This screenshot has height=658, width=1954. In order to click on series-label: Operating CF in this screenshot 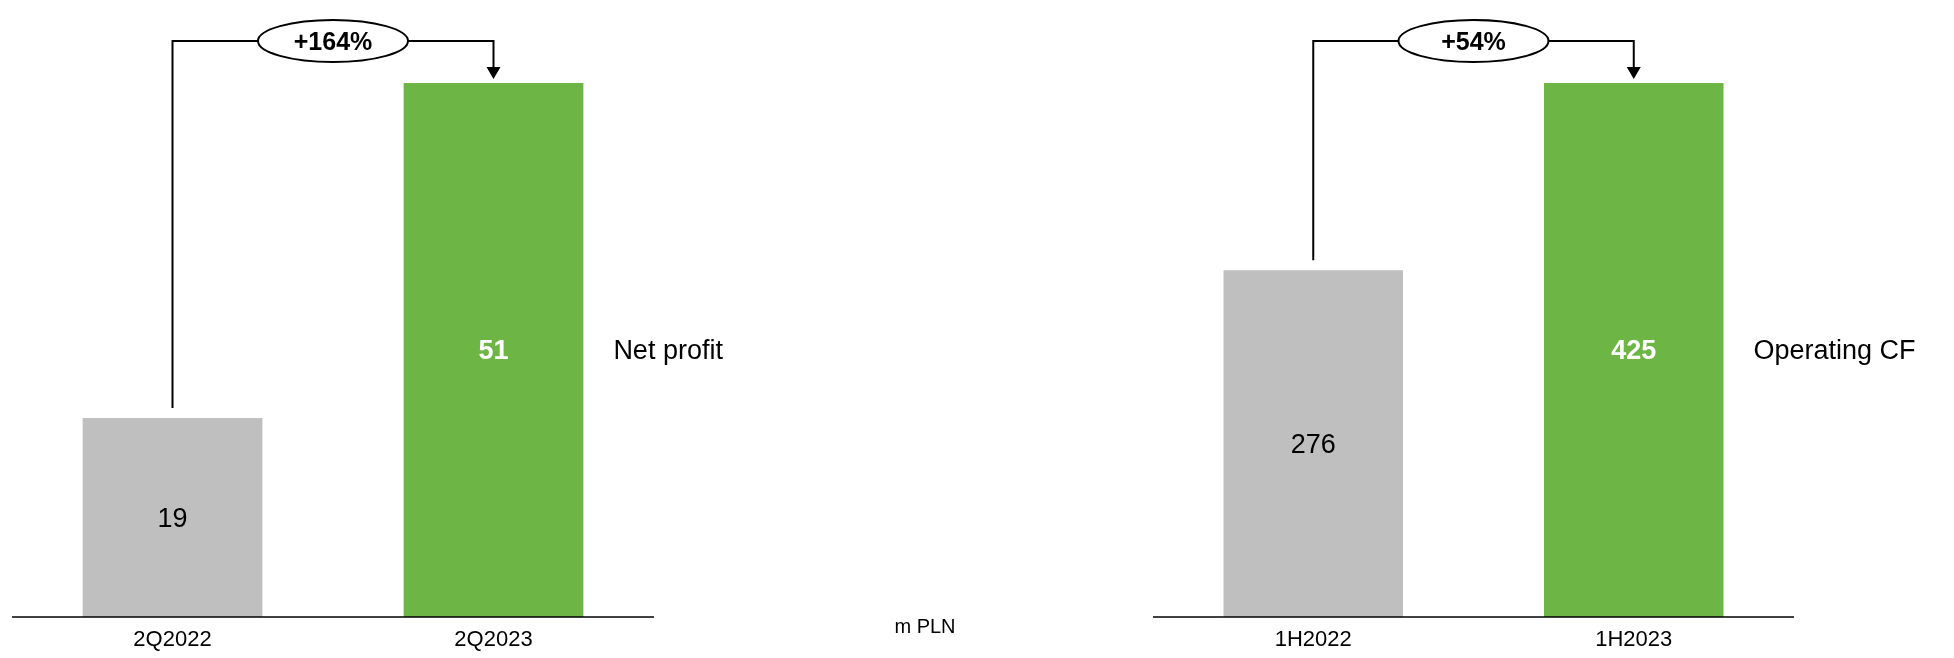, I will do `click(1834, 350)`.